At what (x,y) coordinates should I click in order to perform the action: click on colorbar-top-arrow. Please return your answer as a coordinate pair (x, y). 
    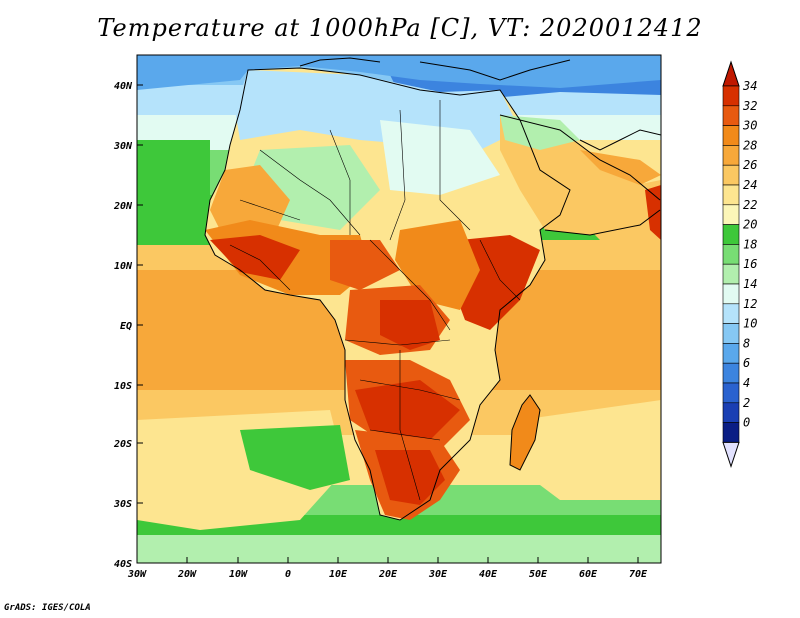
    Looking at the image, I should click on (731, 73).